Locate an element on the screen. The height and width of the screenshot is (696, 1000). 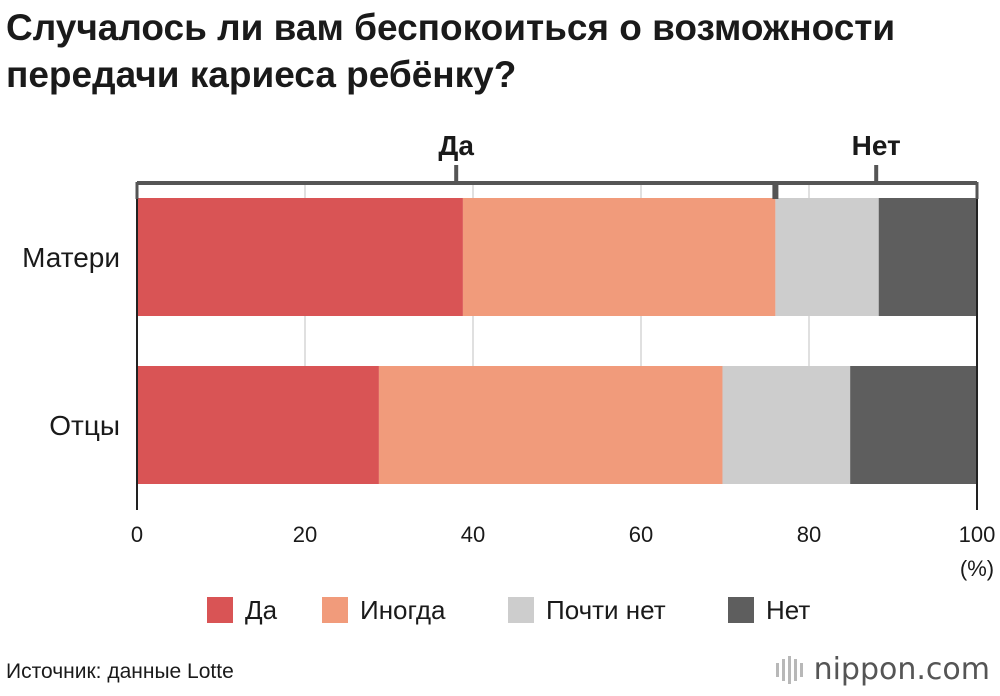
legend-item: Иногда is located at coordinates (383, 610).